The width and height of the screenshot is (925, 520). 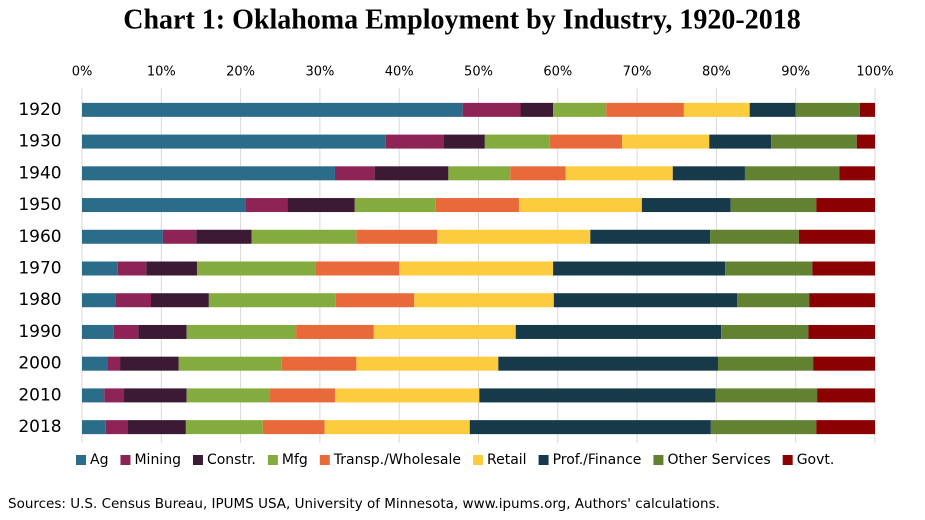 What do you see at coordinates (399, 72) in the screenshot?
I see `x-tick-label: 40%` at bounding box center [399, 72].